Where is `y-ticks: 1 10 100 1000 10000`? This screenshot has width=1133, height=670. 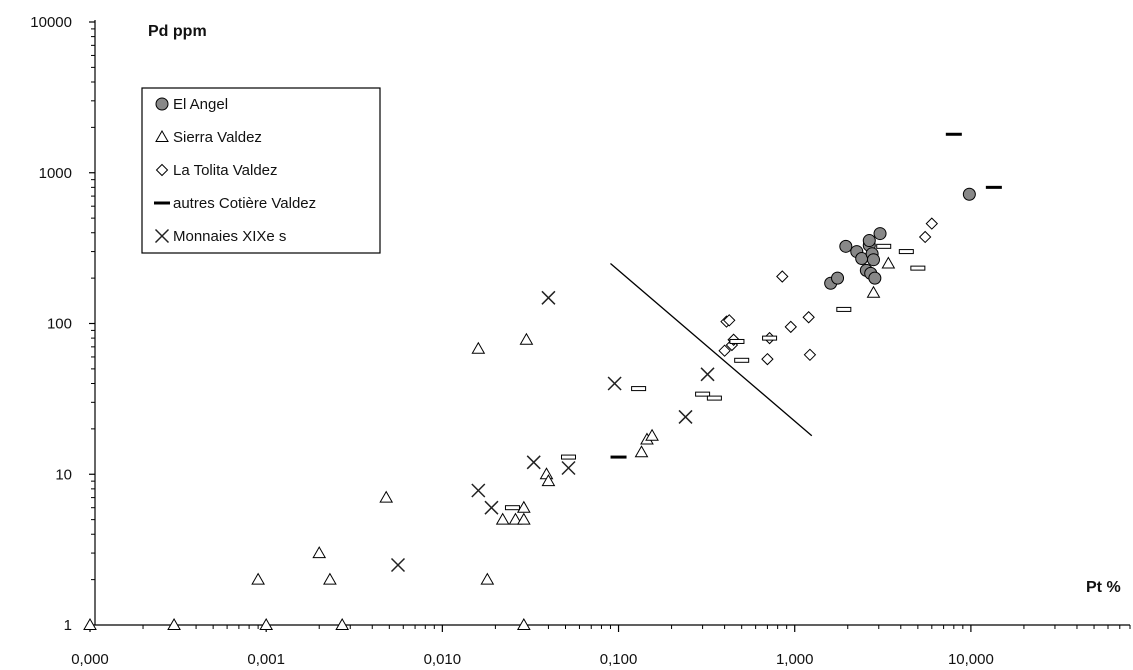 y-ticks: 1 10 100 1000 10000 is located at coordinates (62, 324).